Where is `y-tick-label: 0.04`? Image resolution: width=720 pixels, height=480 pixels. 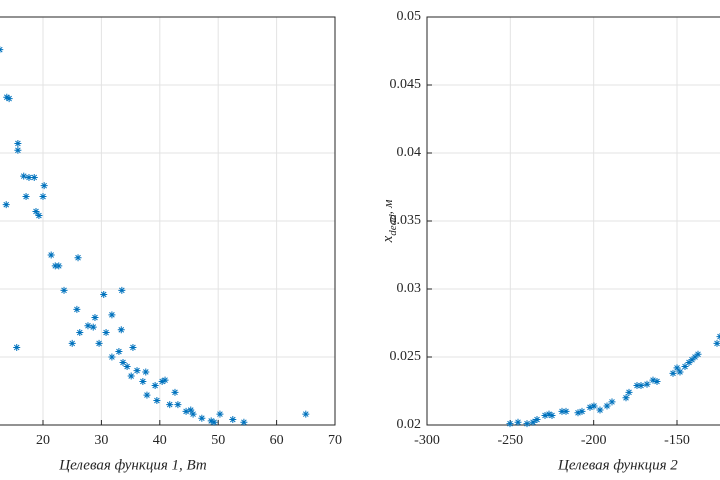
y-tick-label: 0.04 is located at coordinates (409, 152).